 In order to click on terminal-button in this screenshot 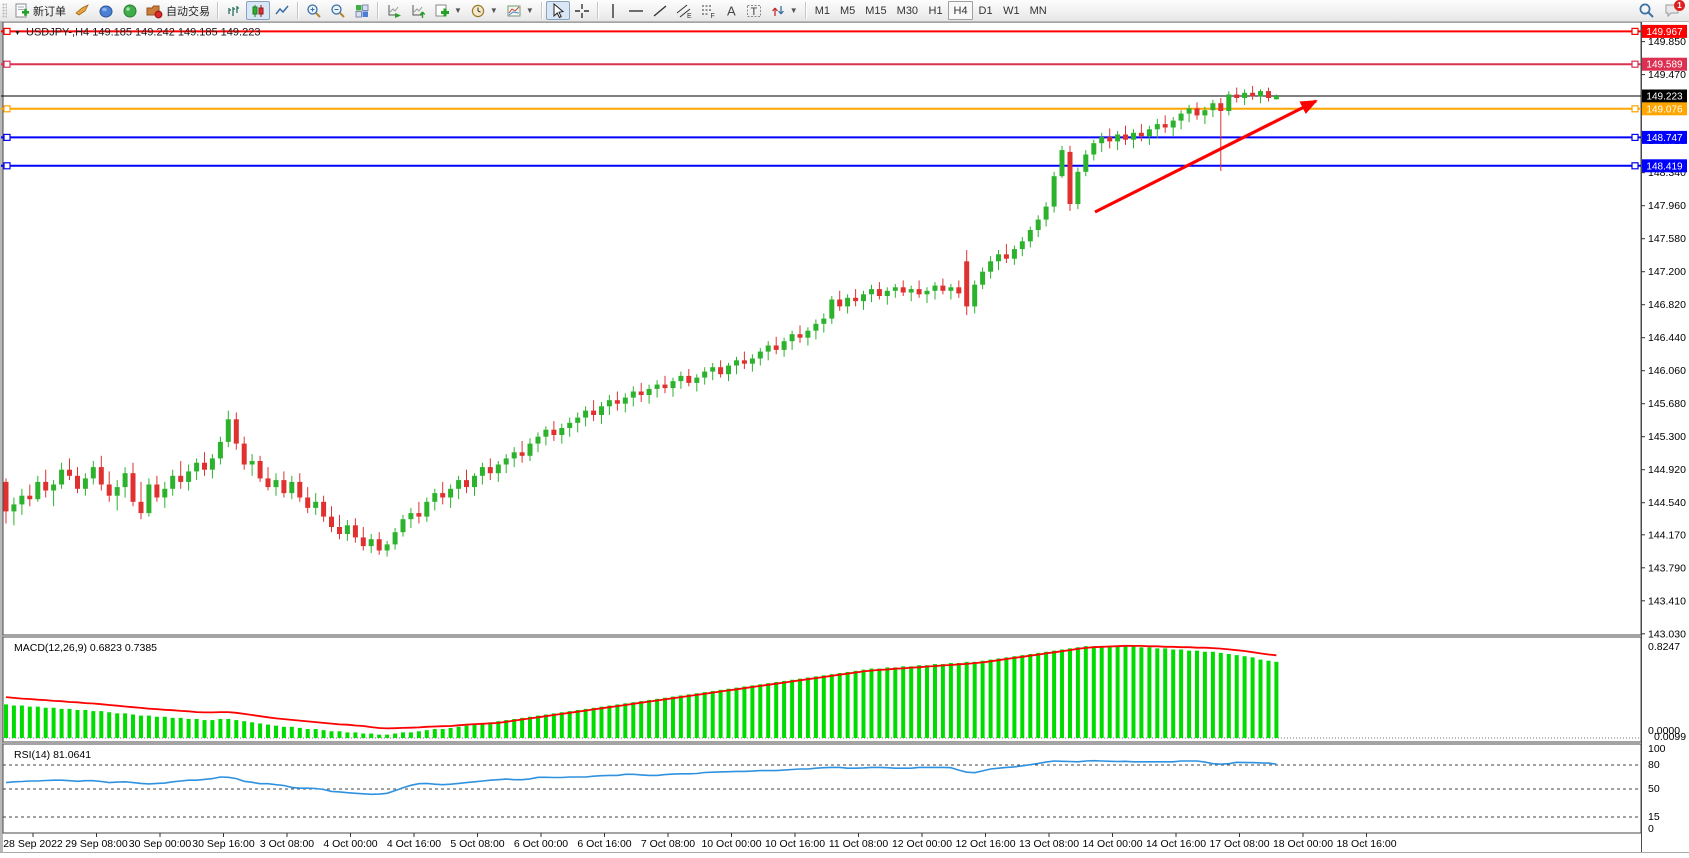, I will do `click(130, 10)`.